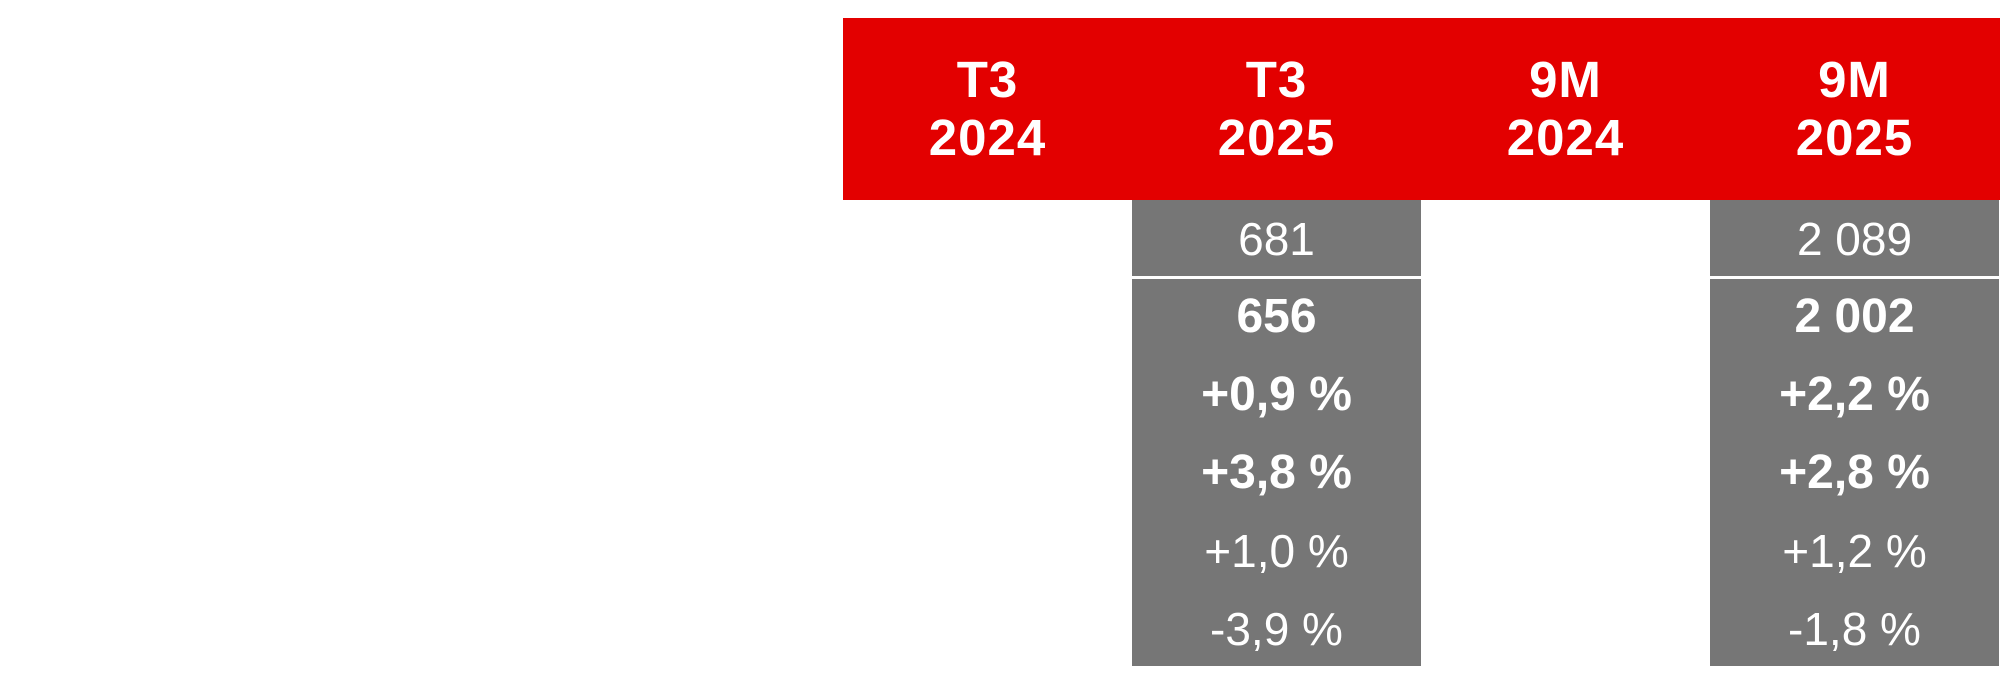 This screenshot has width=2007, height=696. I want to click on t3-2025-value-1: 681, so click(1276, 239).